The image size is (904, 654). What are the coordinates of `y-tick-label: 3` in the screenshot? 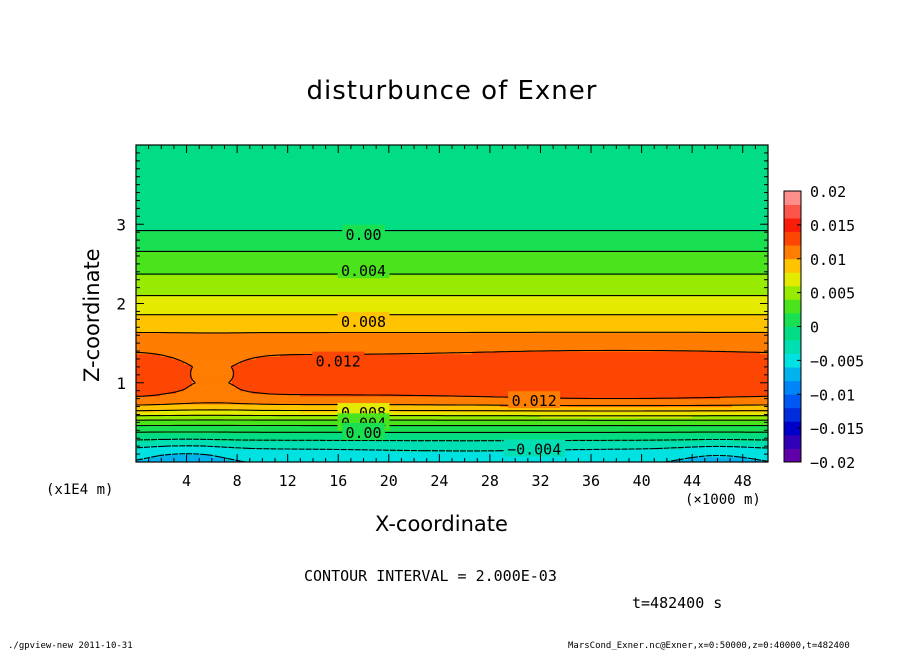 It's located at (121, 224).